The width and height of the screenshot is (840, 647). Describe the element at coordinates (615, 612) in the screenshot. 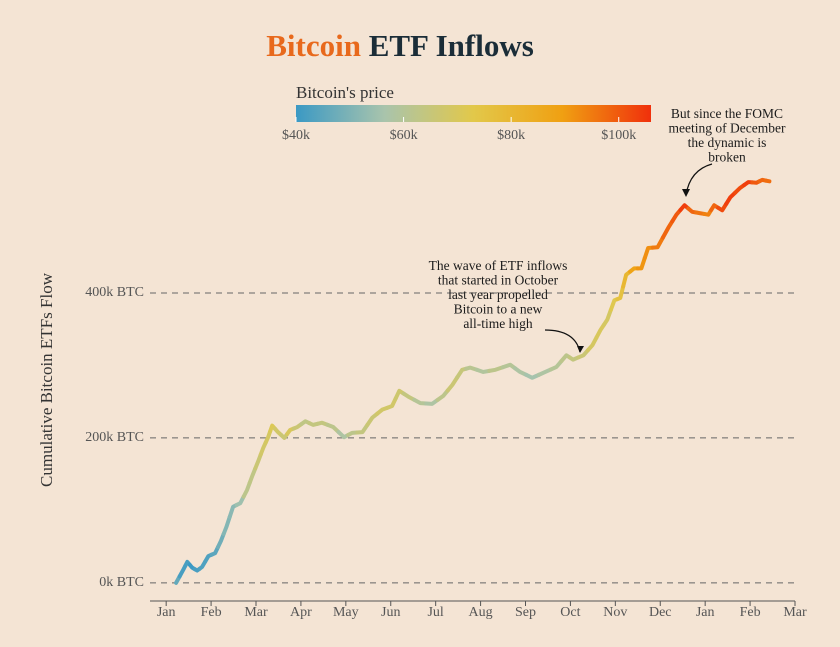

I see `x-tick-label: Nov` at that location.